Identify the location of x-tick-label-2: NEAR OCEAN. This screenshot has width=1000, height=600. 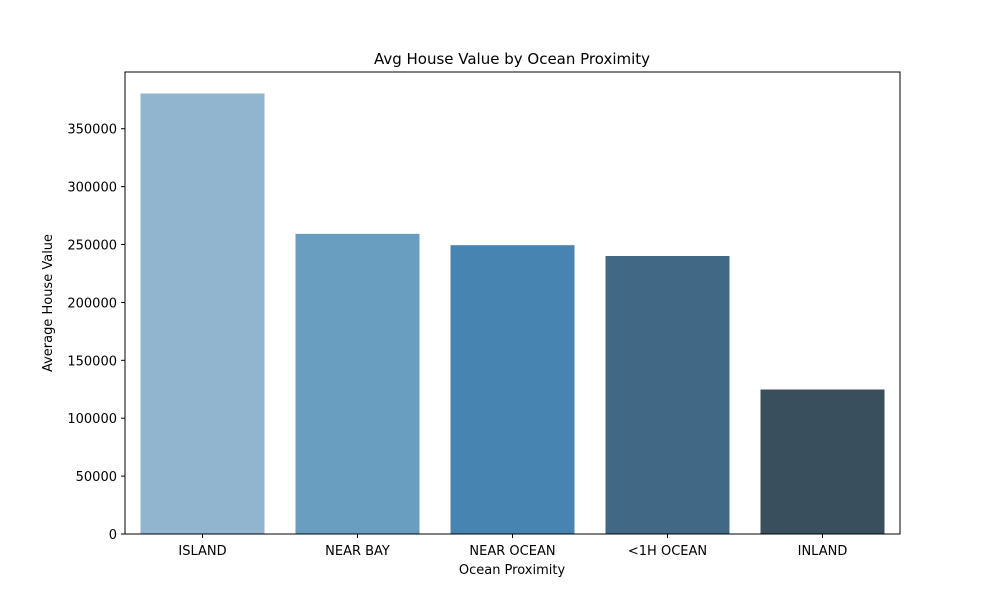
(512, 551).